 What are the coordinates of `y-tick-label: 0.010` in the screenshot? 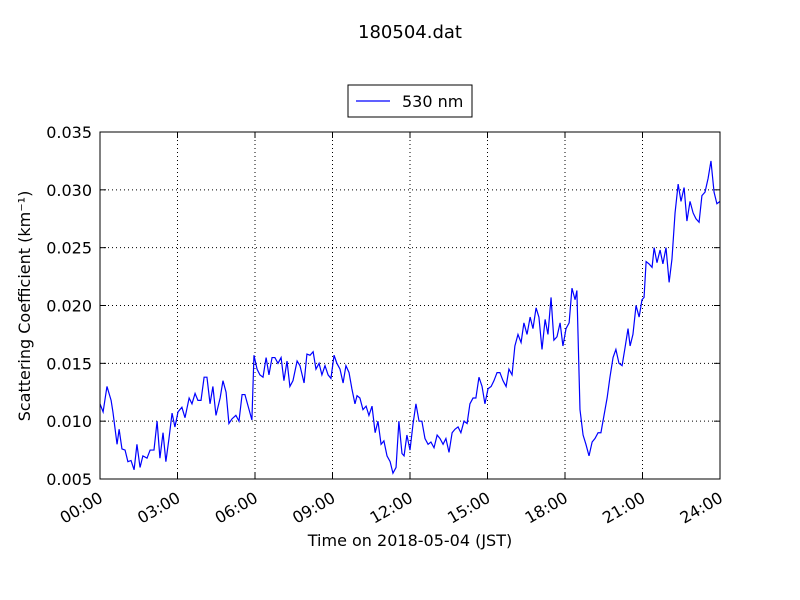 It's located at (69, 421).